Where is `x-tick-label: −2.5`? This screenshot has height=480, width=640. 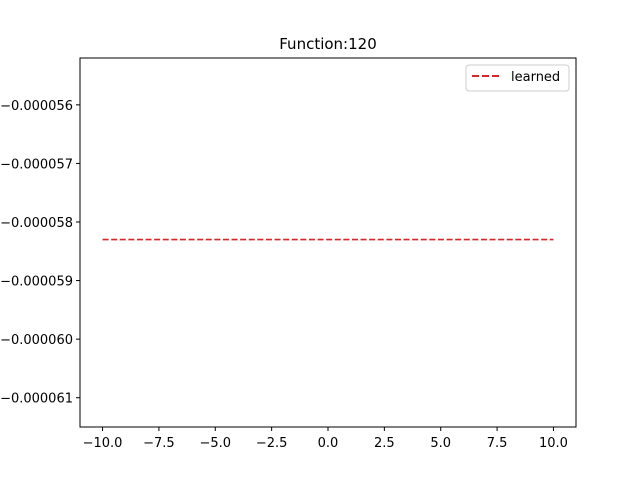 x-tick-label: −2.5 is located at coordinates (272, 443).